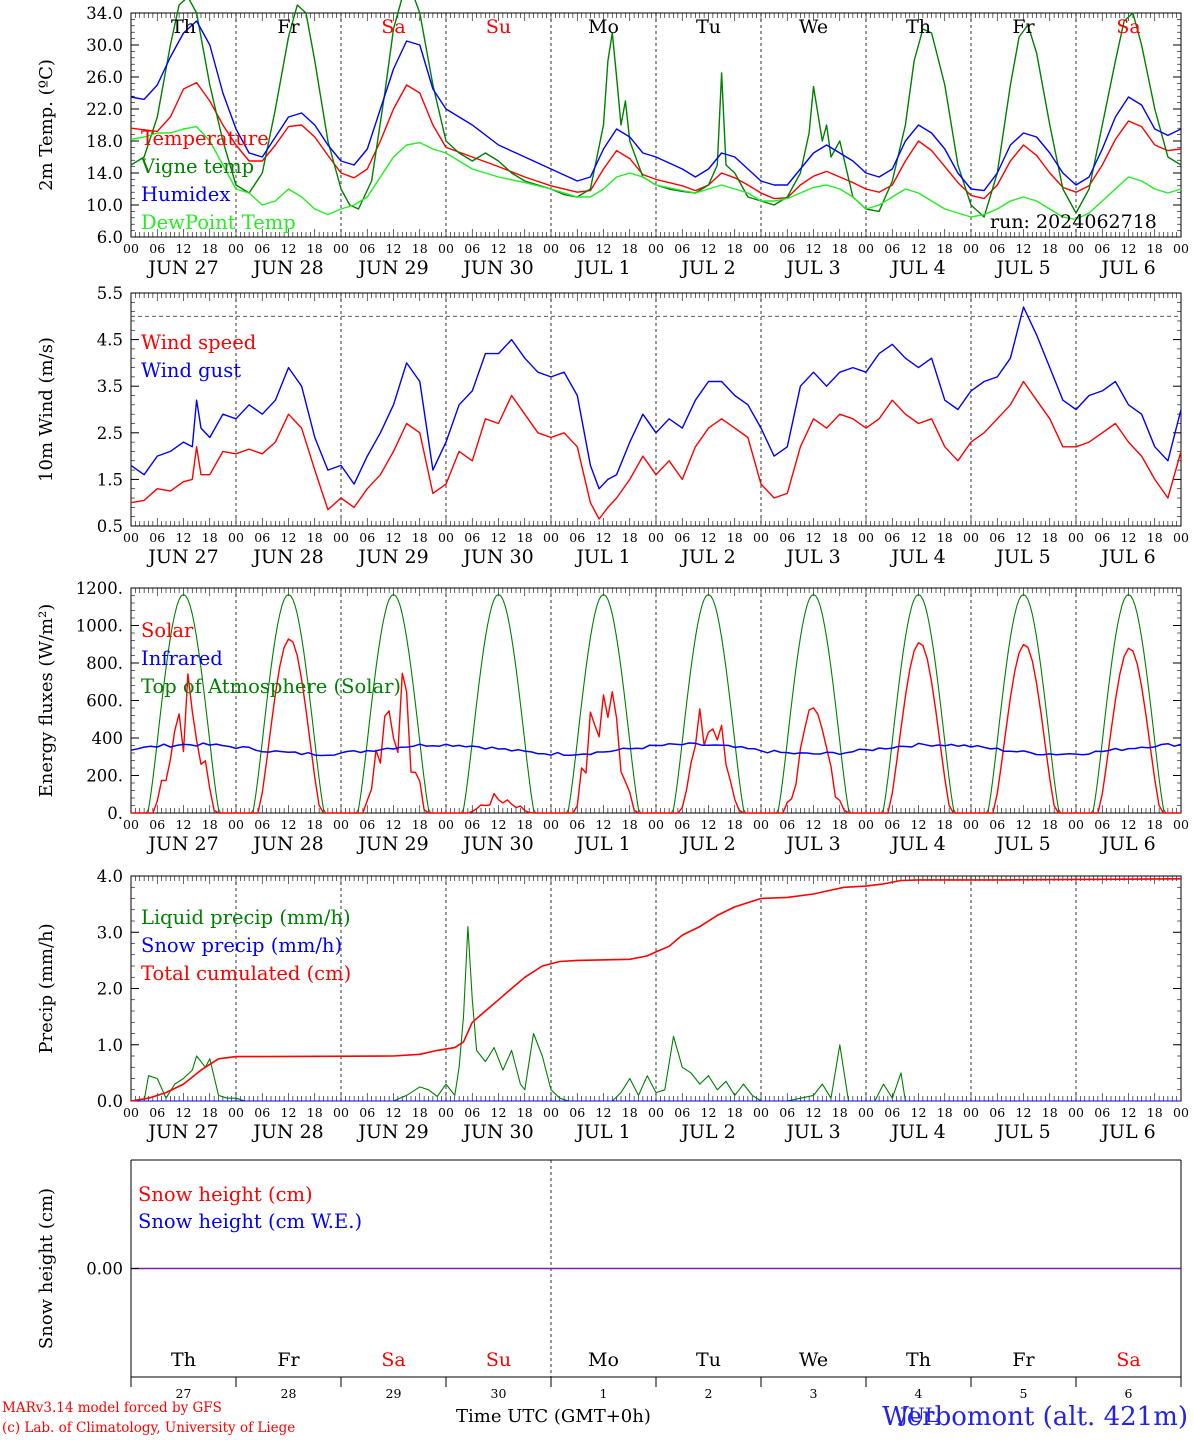 This screenshot has width=1194, height=1440. I want to click on y-tick-label: 22.0, so click(104, 109).